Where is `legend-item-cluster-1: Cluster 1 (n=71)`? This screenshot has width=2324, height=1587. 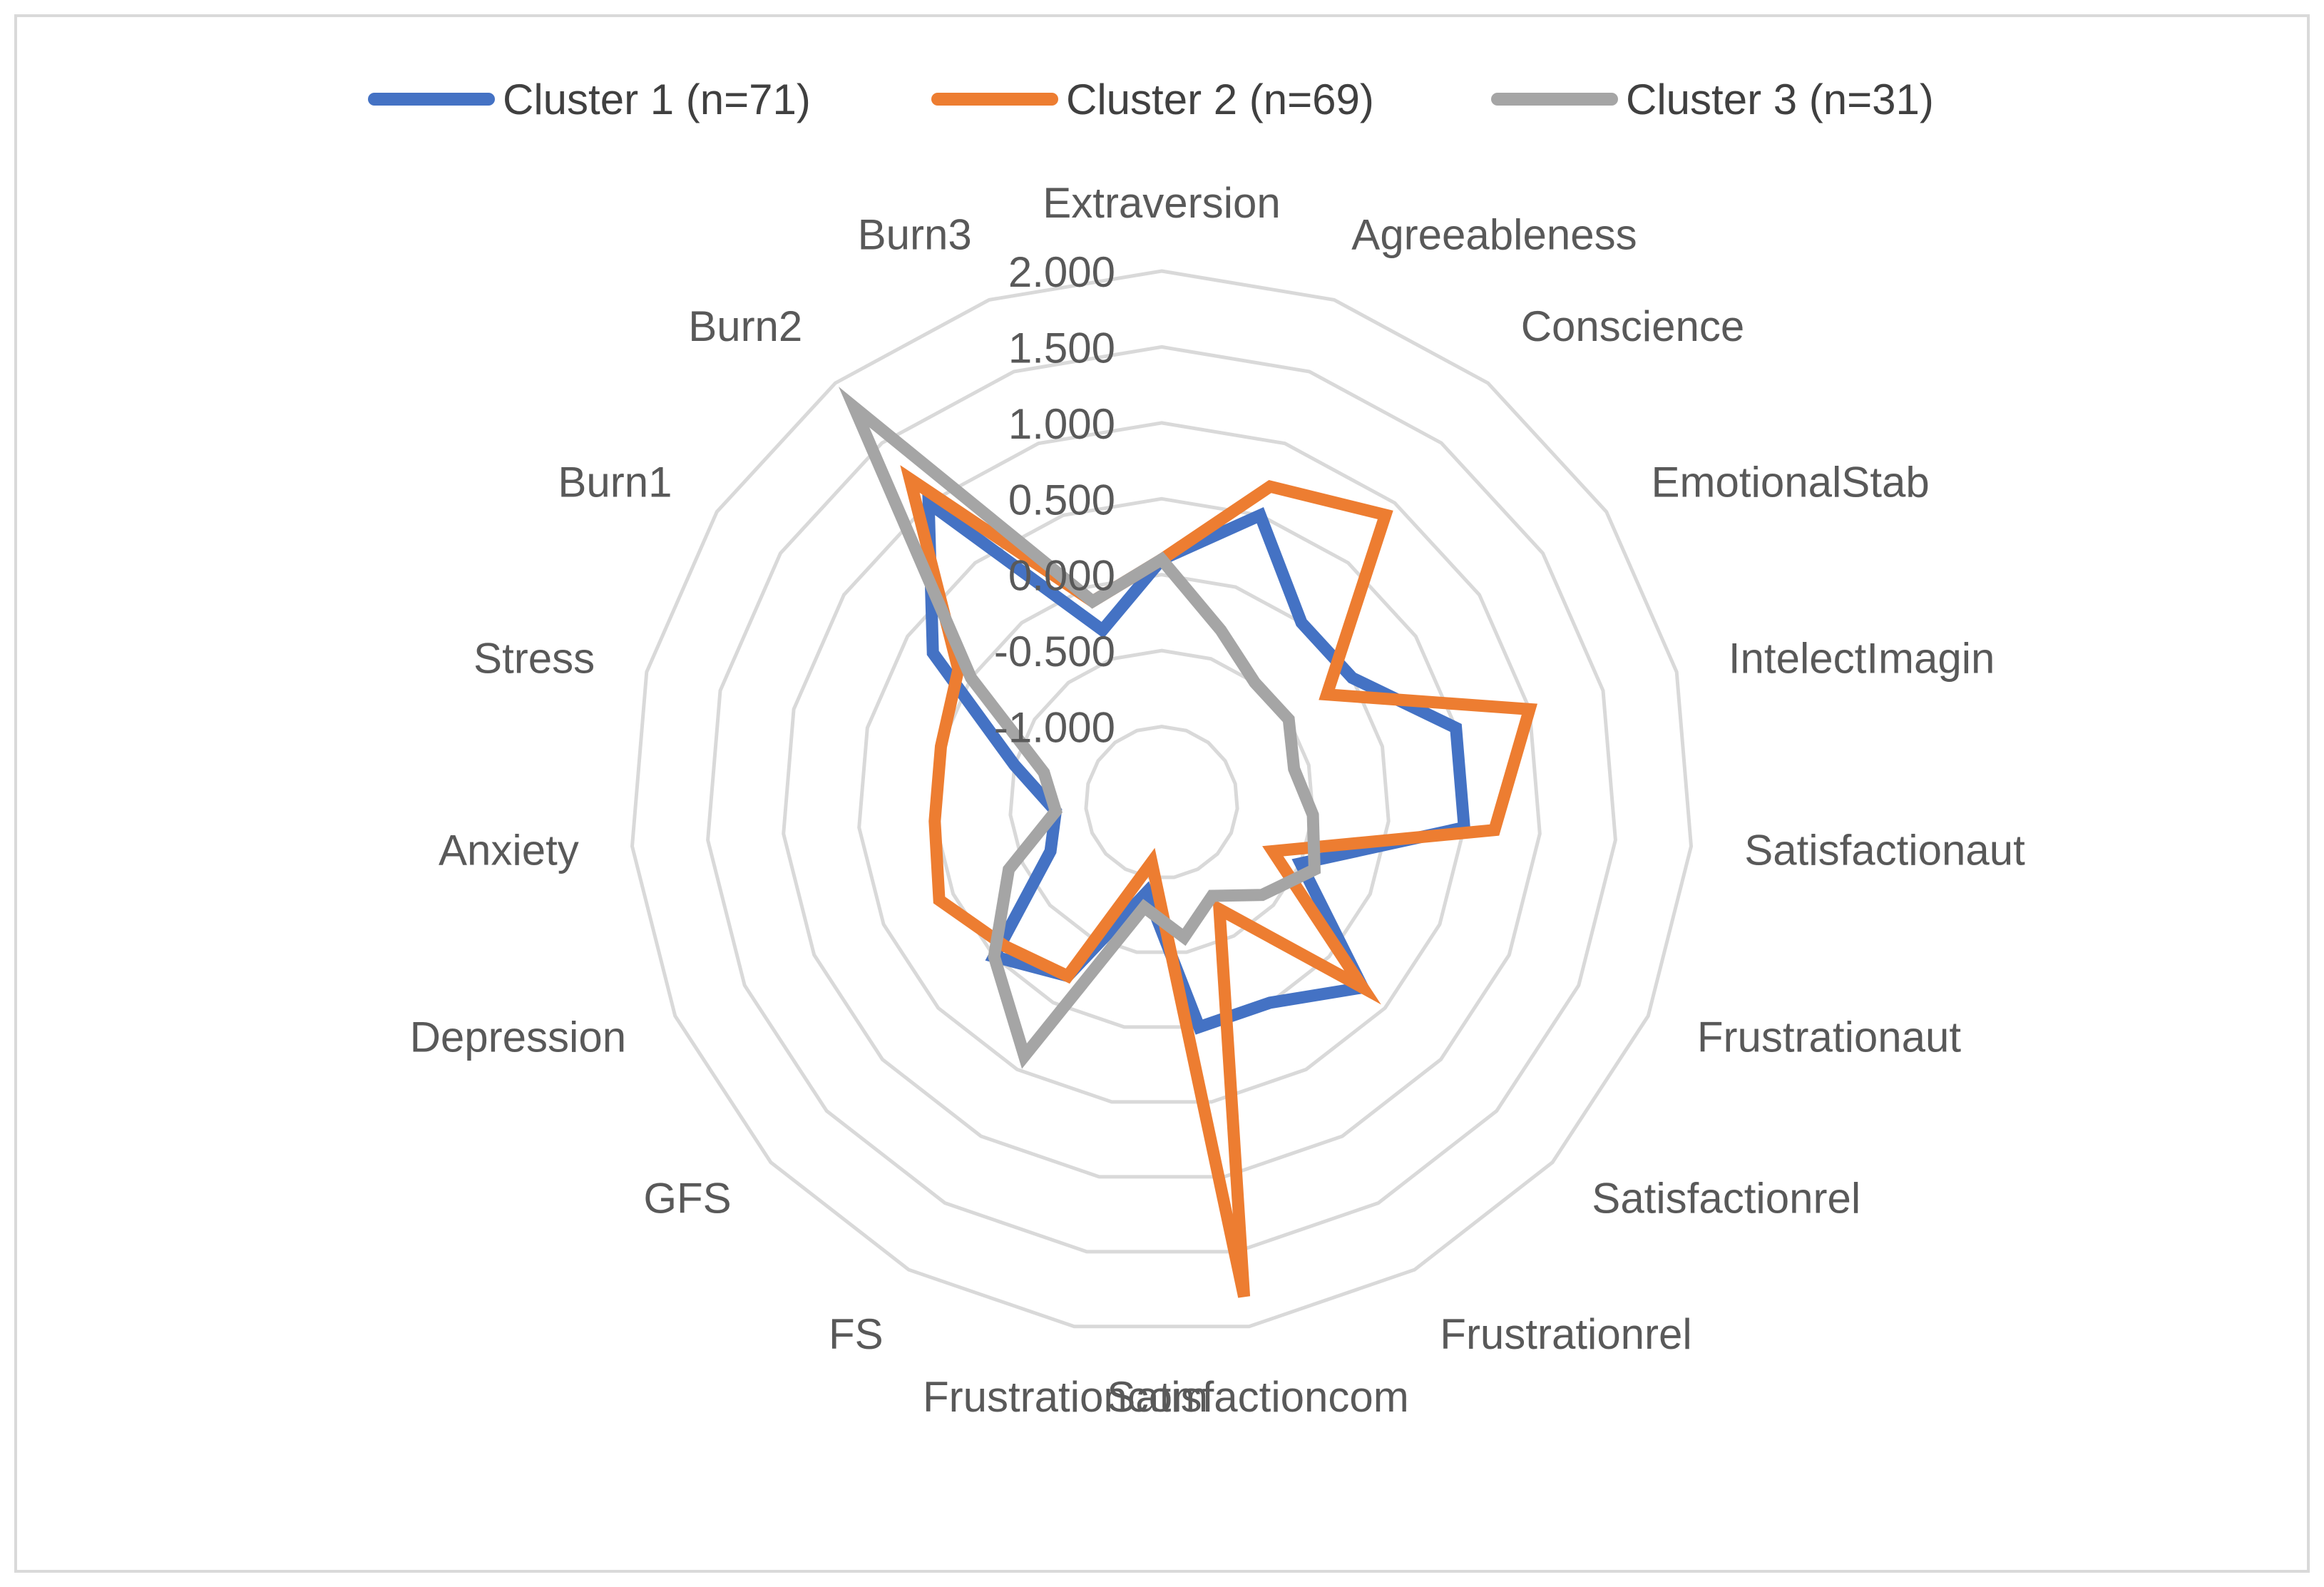
legend-item-cluster-1: Cluster 1 (n=71) is located at coordinates (589, 100).